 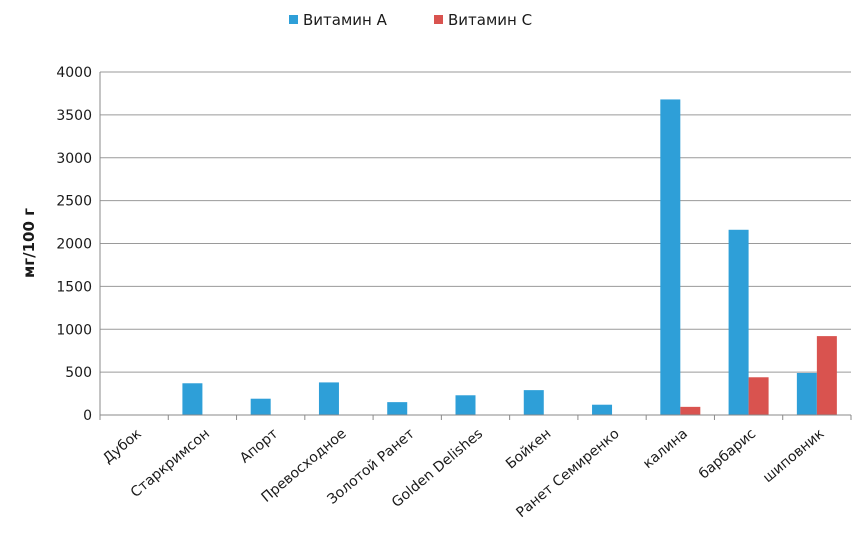 I want to click on y-tick-label: 1000, so click(x=74, y=330).